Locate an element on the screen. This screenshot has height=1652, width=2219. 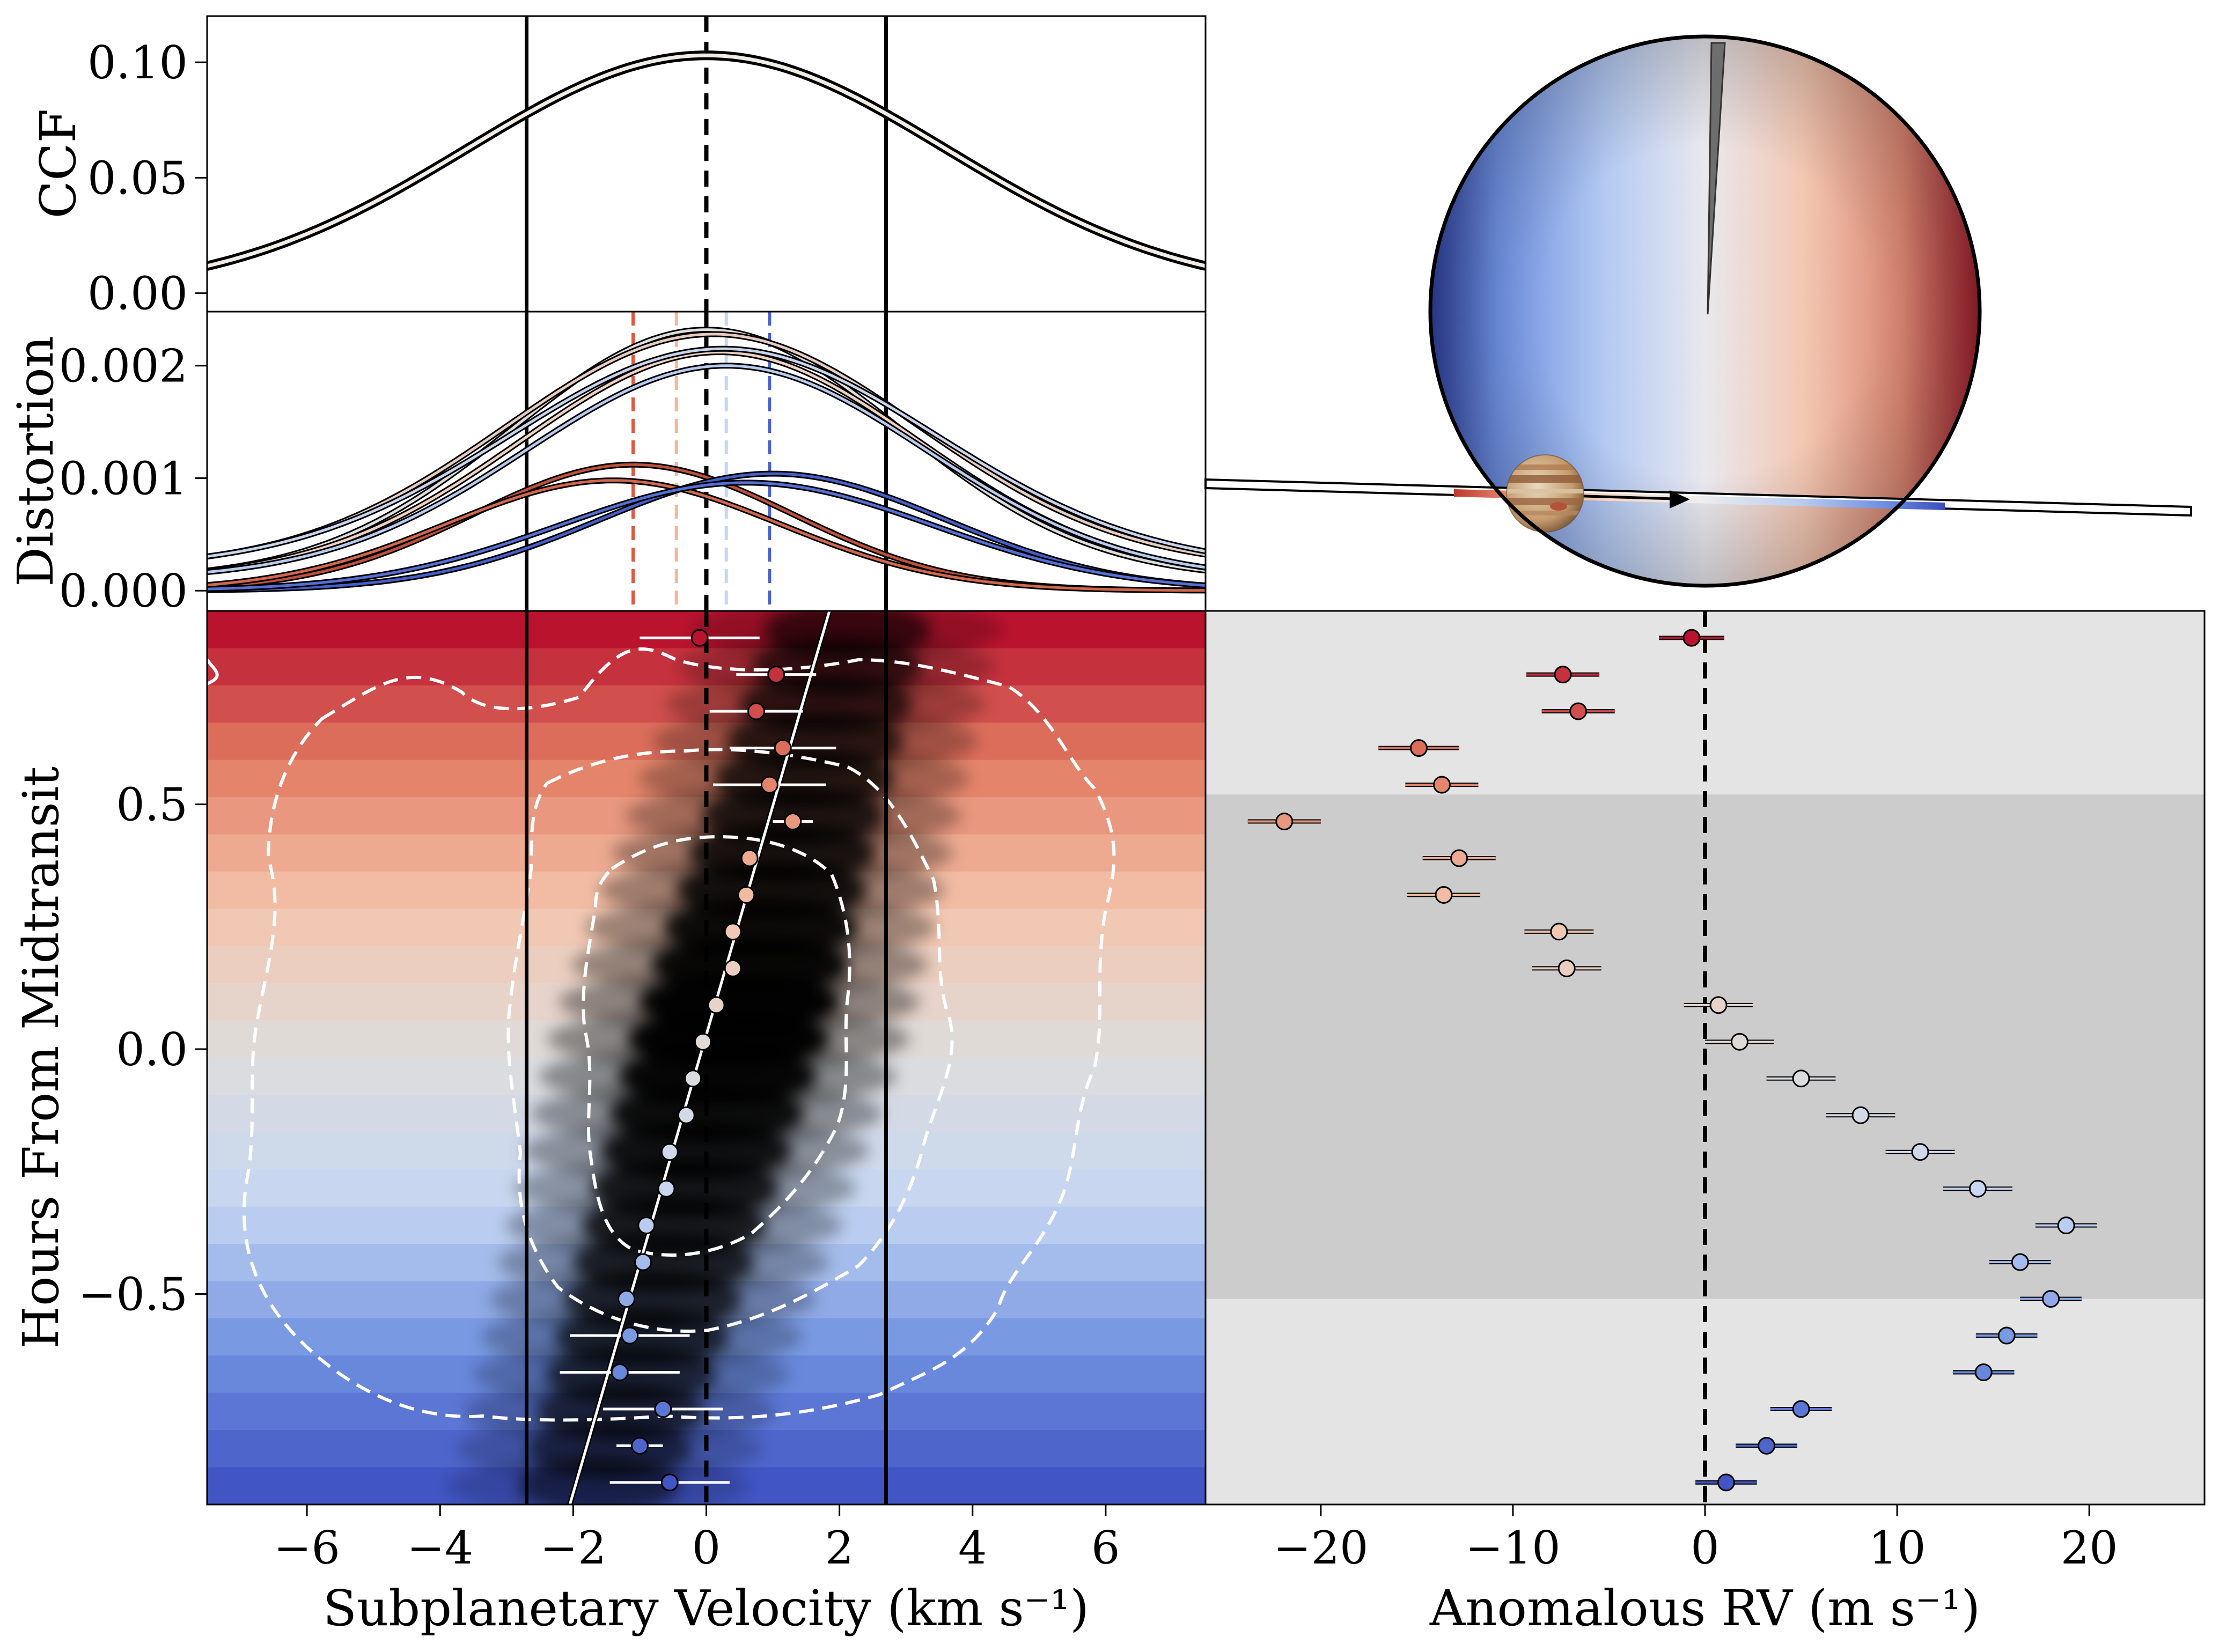
ccf-y-ticks: 0.00 0.05 0.10 is located at coordinates (147, 178).